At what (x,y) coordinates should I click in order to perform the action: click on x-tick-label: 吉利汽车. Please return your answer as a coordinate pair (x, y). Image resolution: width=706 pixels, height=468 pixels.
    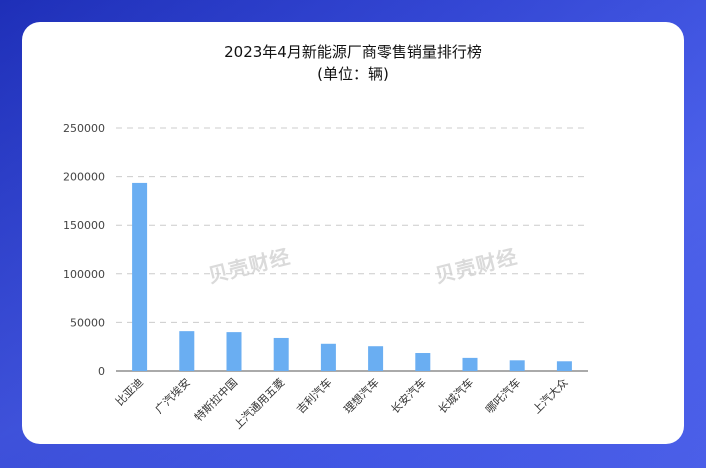
    Looking at the image, I should click on (314, 395).